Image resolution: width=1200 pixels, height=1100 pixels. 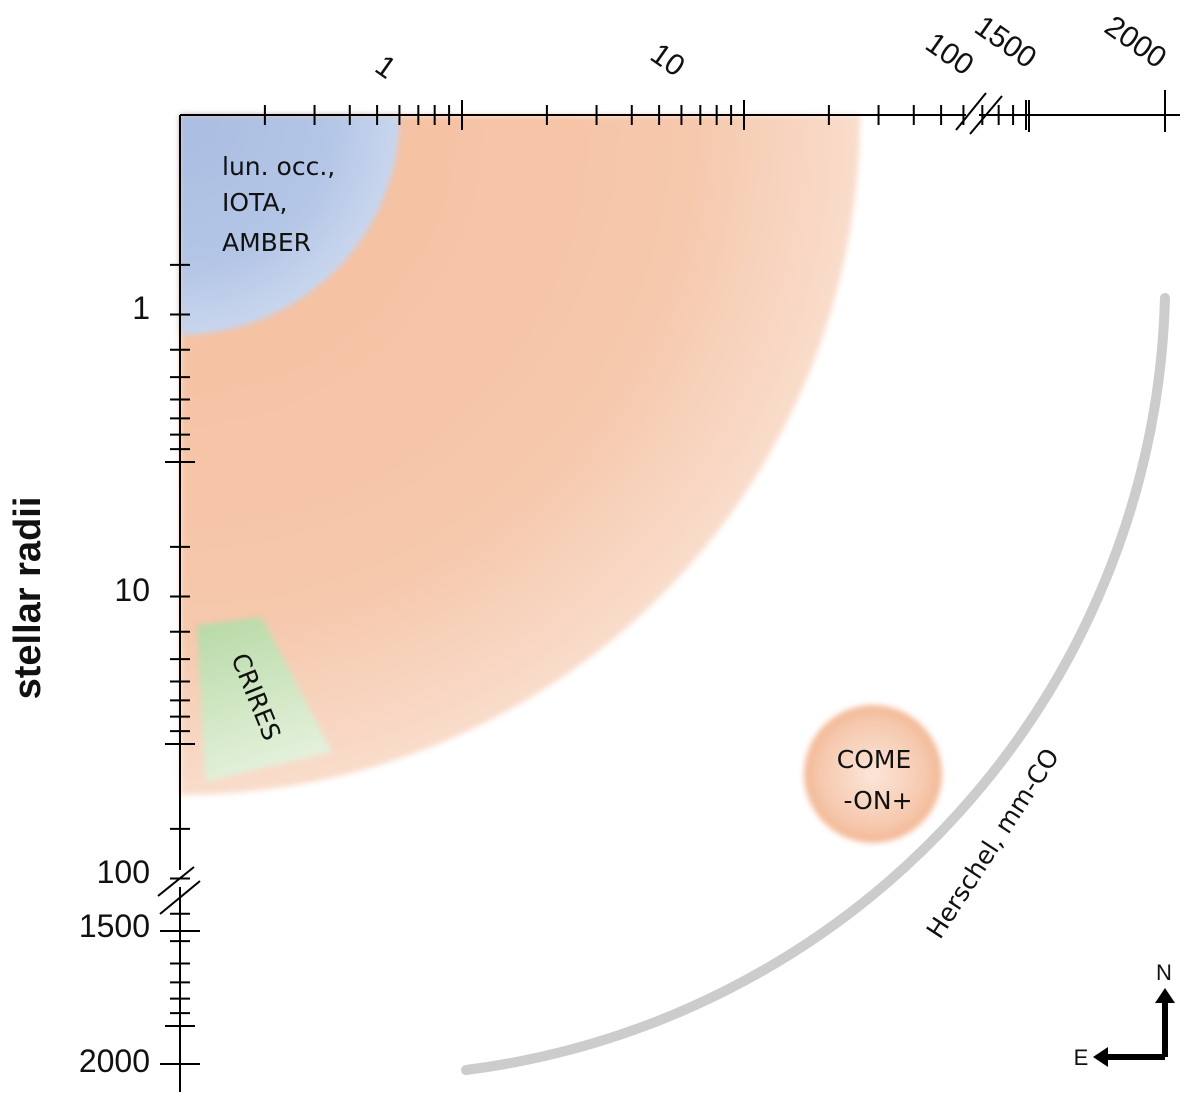 What do you see at coordinates (1165, 995) in the screenshot?
I see `north-arrowhead-icon` at bounding box center [1165, 995].